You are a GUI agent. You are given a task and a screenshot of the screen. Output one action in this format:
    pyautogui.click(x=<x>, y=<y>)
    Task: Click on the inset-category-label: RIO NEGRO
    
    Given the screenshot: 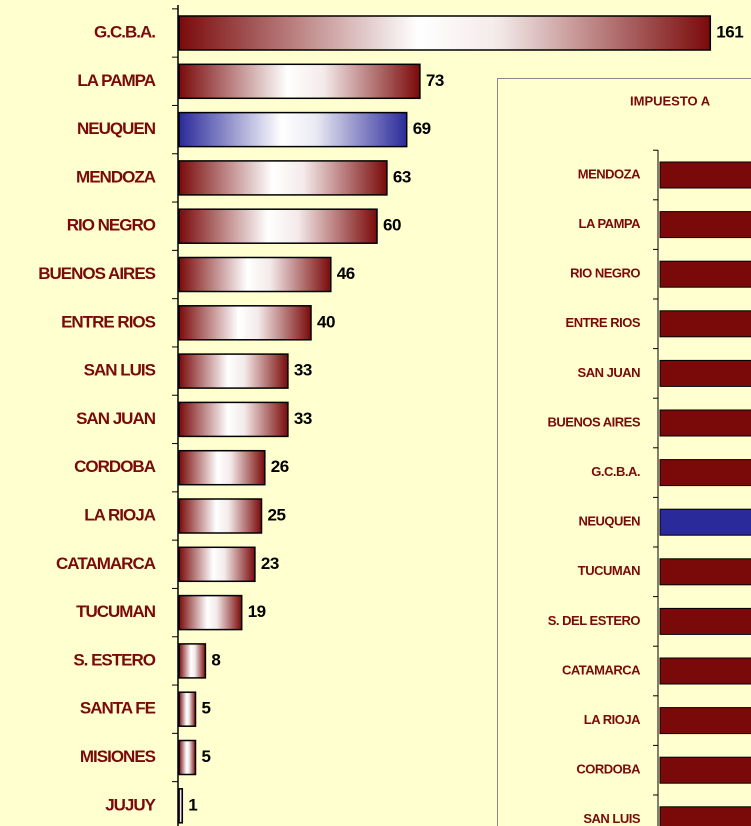 What is the action you would take?
    pyautogui.click(x=605, y=273)
    